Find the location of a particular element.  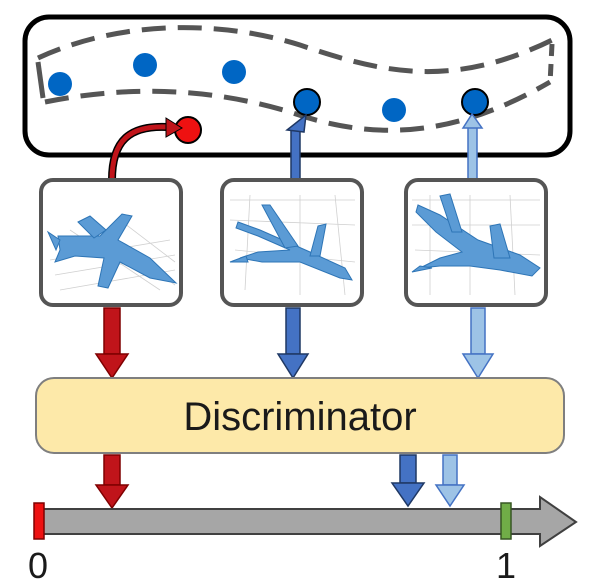

input-arrow-real-a is located at coordinates (293, 343).